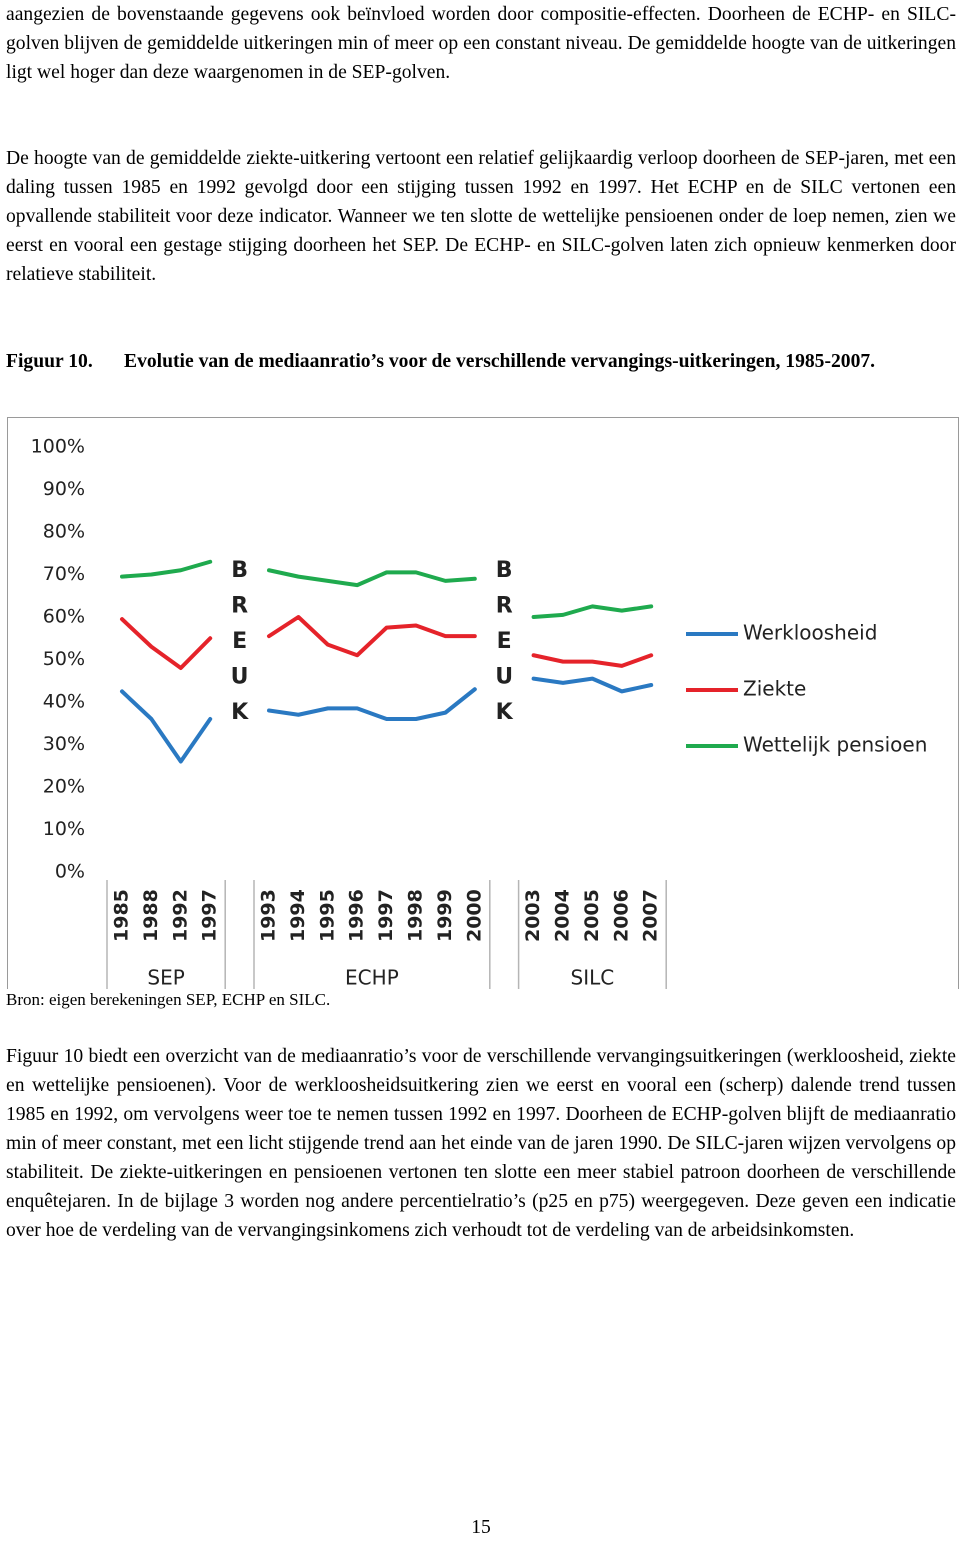 This screenshot has width=960, height=1542. I want to click on x-tick-label: 2006, so click(621, 915).